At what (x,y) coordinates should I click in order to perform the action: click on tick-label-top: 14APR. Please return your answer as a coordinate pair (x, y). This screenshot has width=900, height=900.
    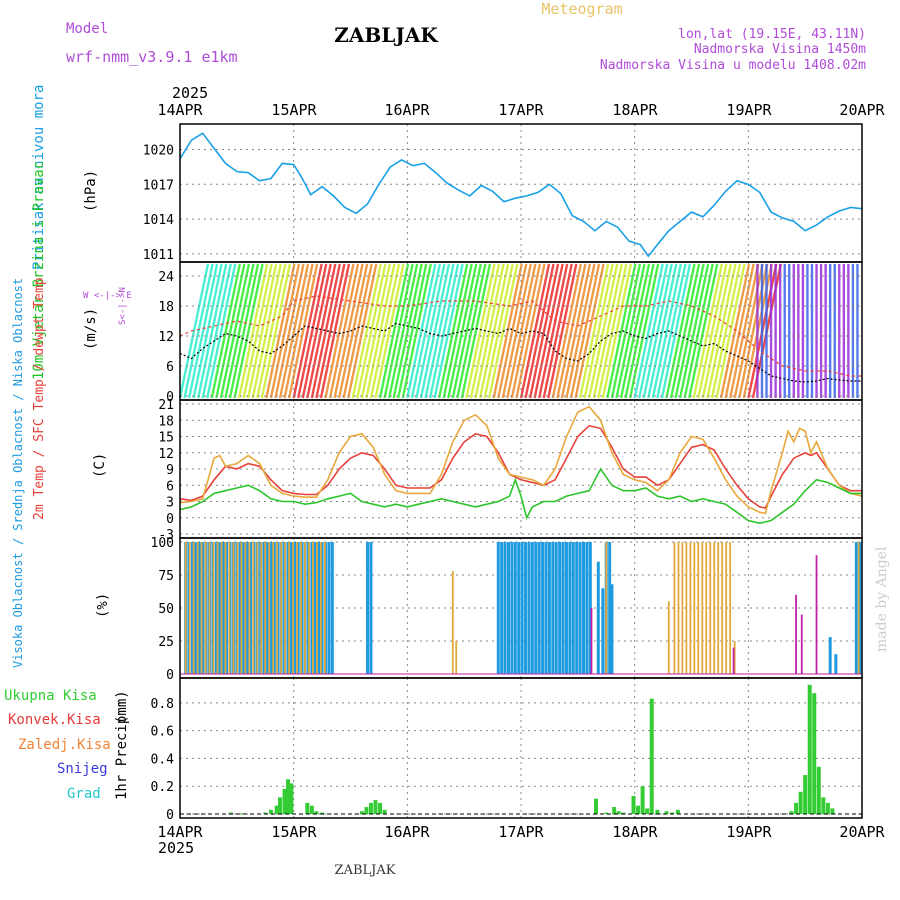
    Looking at the image, I should click on (180, 110).